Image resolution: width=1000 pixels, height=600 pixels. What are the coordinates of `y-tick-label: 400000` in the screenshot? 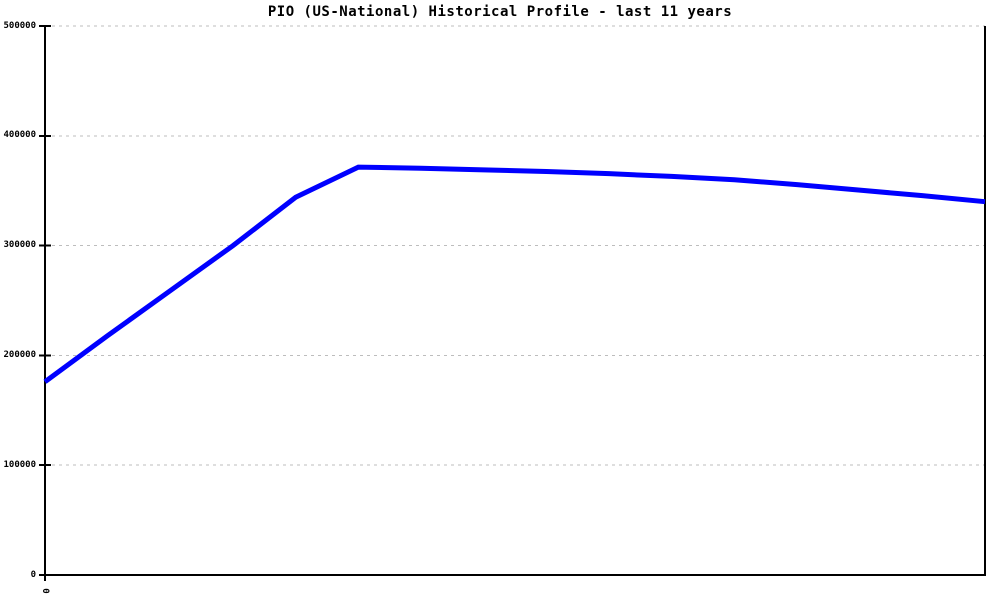 It's located at (19, 135).